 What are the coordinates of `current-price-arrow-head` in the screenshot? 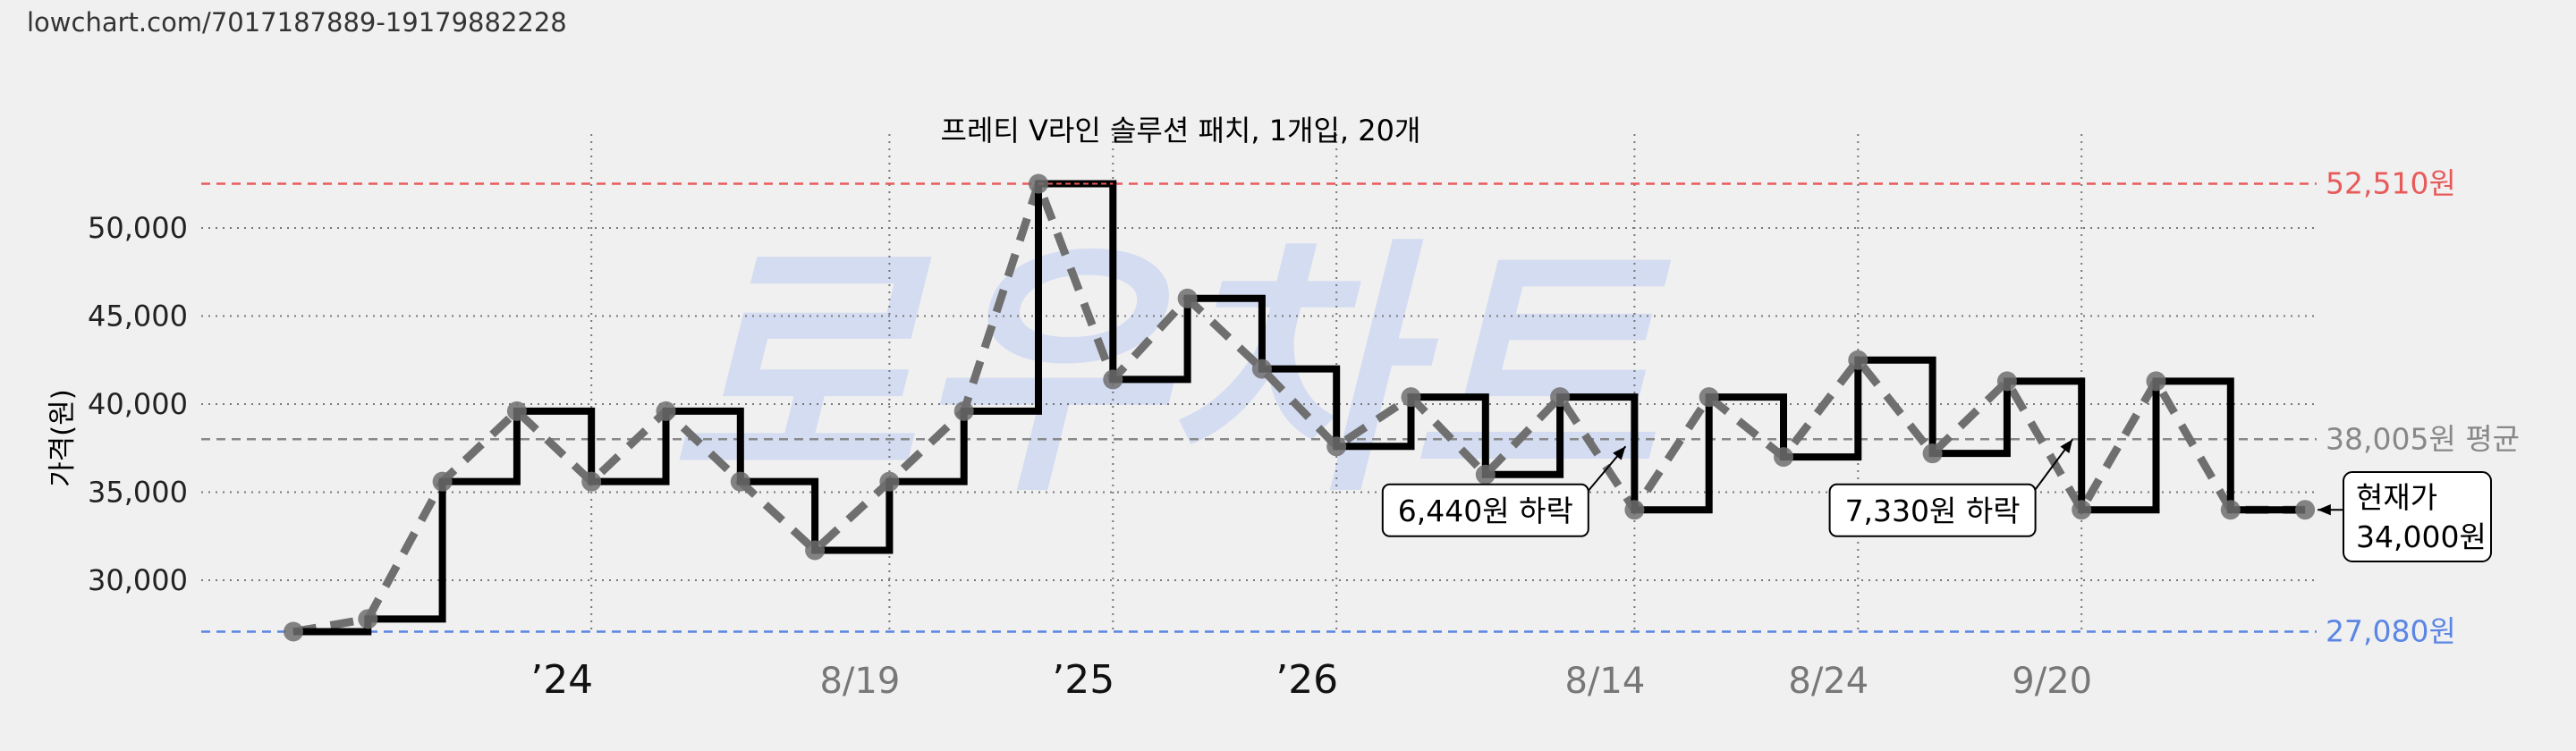 It's located at (2324, 509).